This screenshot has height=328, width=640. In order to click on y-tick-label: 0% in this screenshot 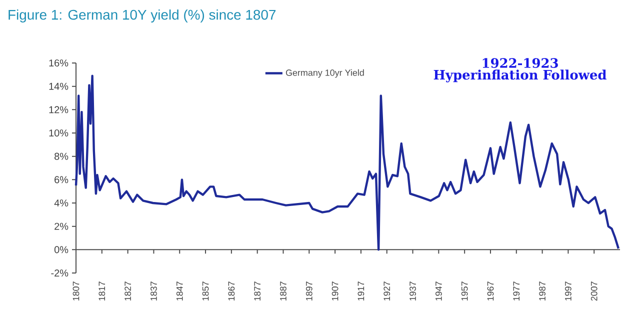, I will do `click(61, 250)`.